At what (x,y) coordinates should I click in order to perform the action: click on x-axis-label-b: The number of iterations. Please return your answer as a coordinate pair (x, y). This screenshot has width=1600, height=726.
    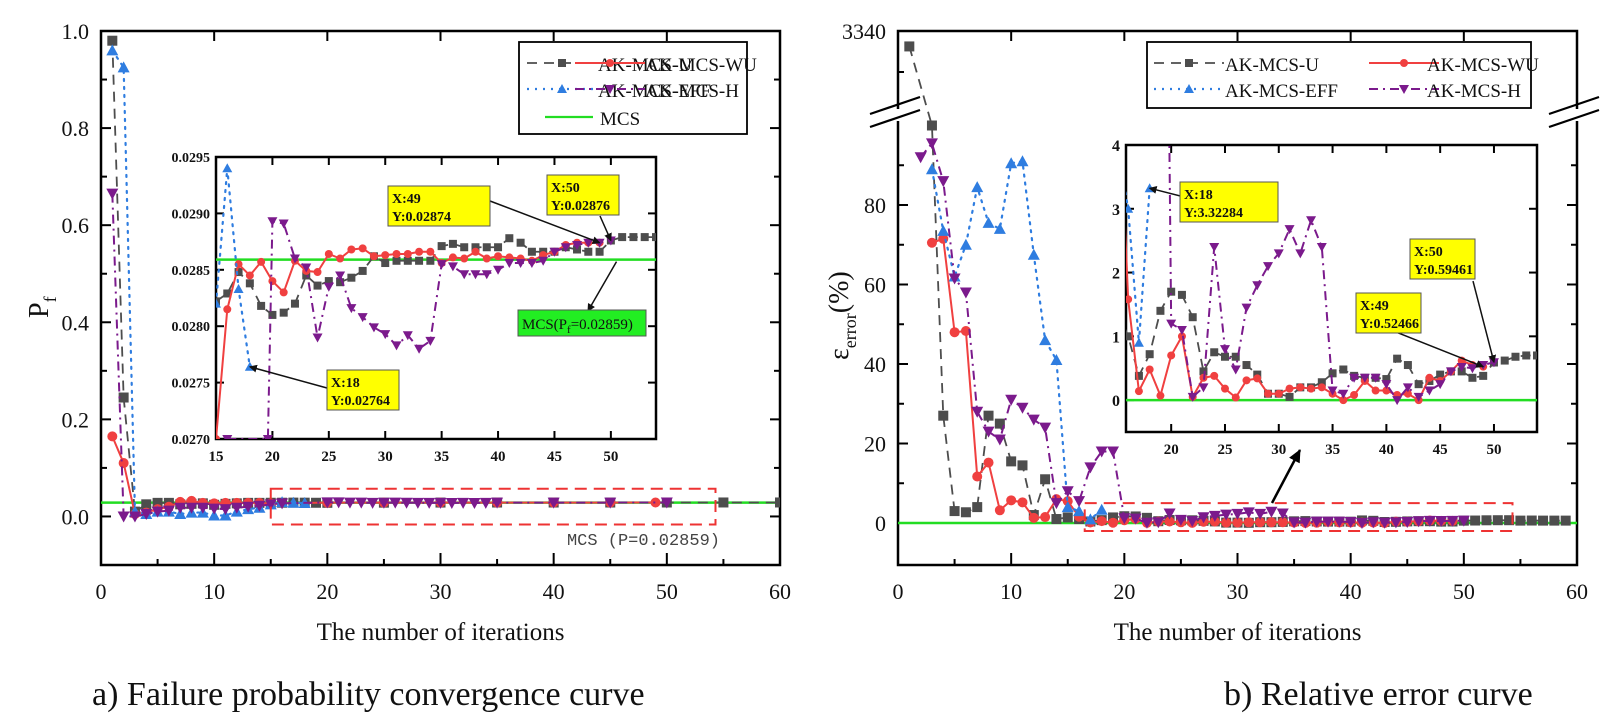
    Looking at the image, I should click on (1238, 632).